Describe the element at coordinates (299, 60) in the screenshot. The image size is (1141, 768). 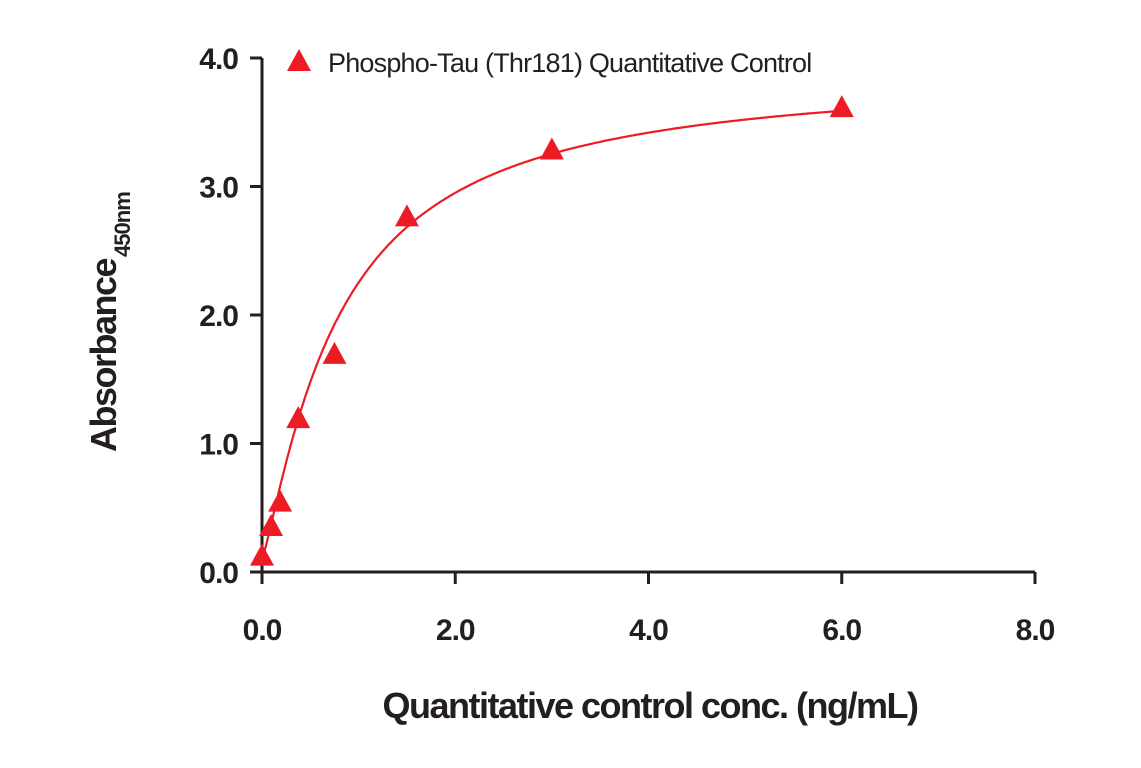
I see `legend-marker-triangle` at that location.